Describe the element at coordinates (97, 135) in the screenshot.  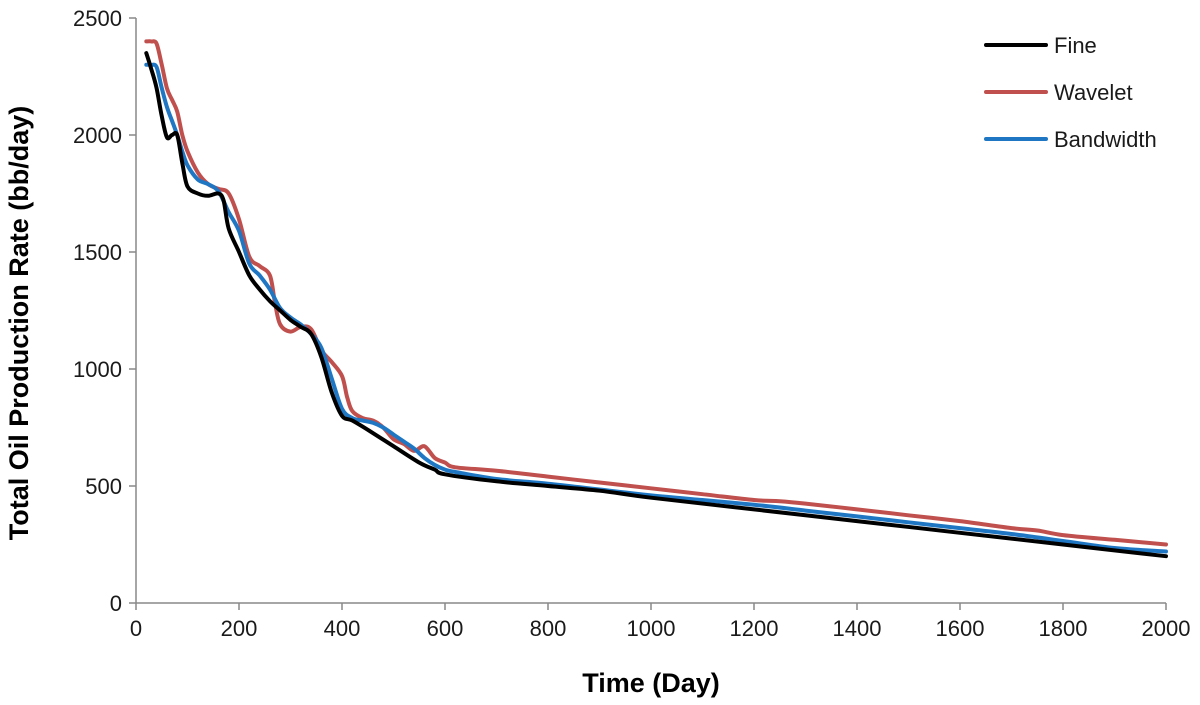
I see `y-tick-label: 2000` at that location.